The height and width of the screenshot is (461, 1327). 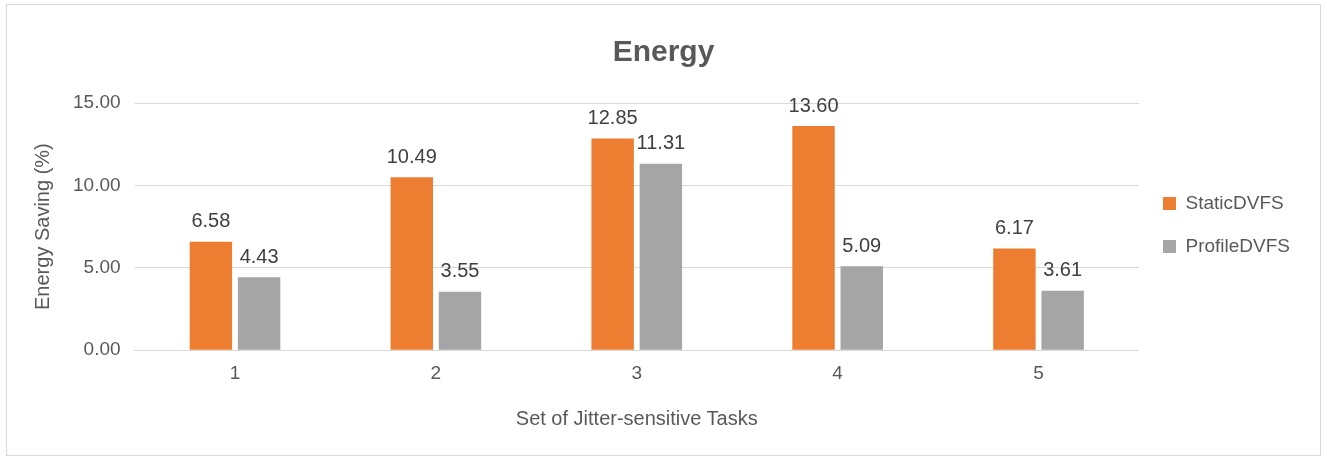 What do you see at coordinates (259, 255) in the screenshot?
I see `data-label: 4.43` at bounding box center [259, 255].